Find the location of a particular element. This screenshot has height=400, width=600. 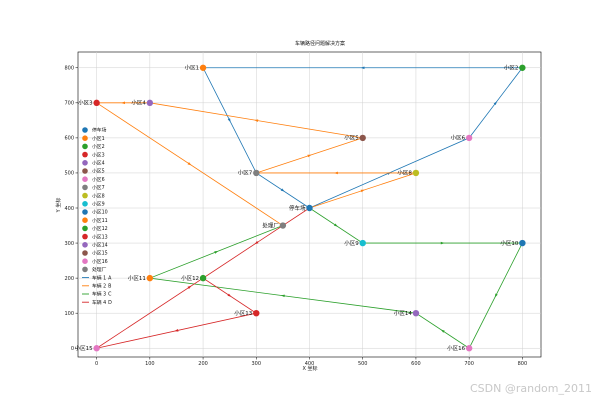

point-label: 小区14 is located at coordinates (403, 313).